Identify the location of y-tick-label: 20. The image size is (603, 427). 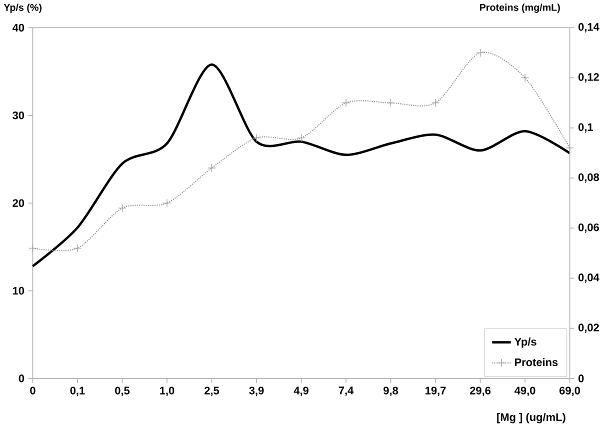
(18, 203).